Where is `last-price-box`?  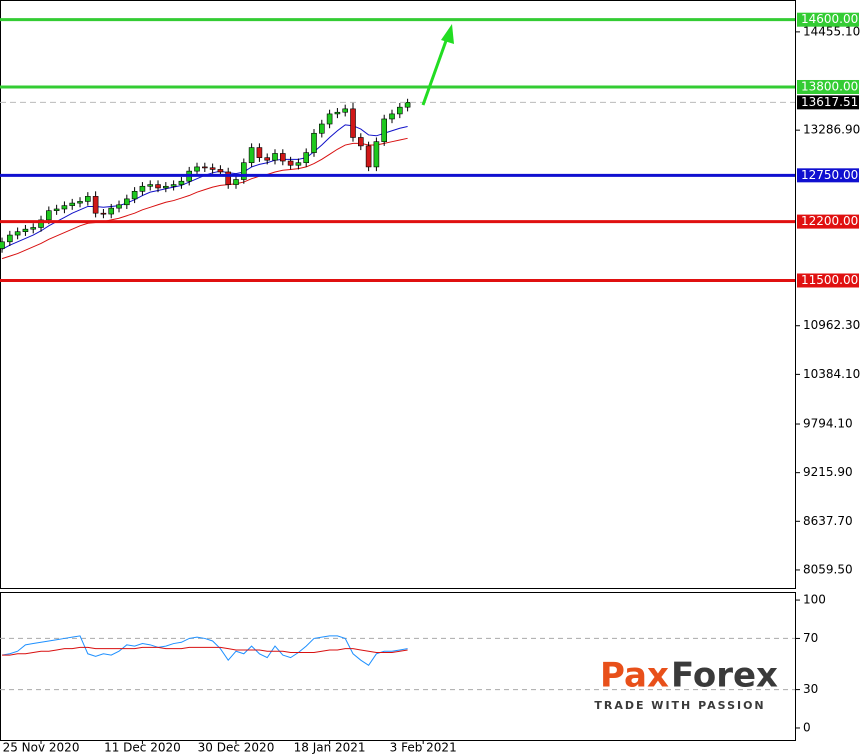 last-price-box is located at coordinates (828, 102).